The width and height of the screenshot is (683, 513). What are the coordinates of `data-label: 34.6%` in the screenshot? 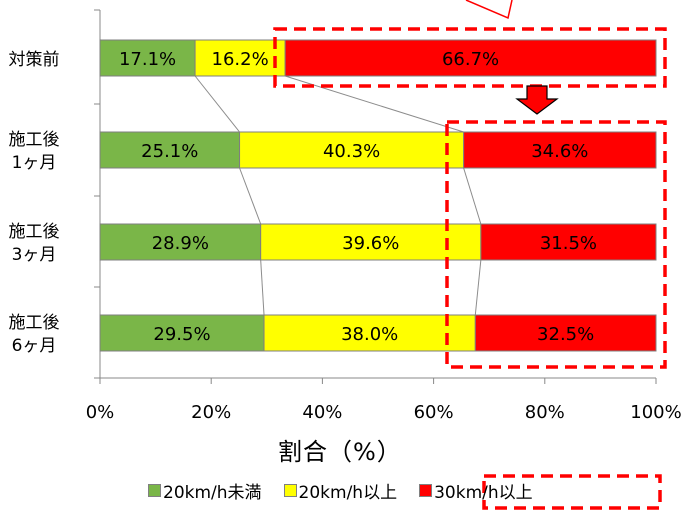 It's located at (559, 151).